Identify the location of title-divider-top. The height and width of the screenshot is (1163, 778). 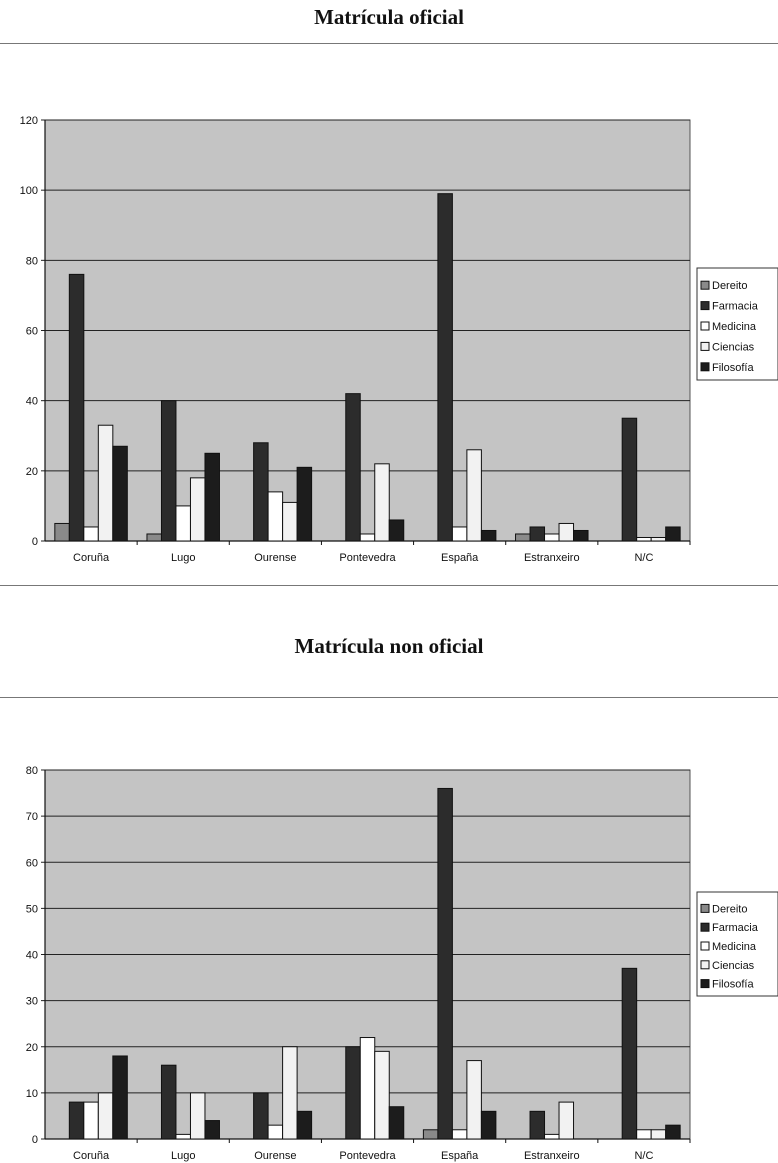
(389, 43).